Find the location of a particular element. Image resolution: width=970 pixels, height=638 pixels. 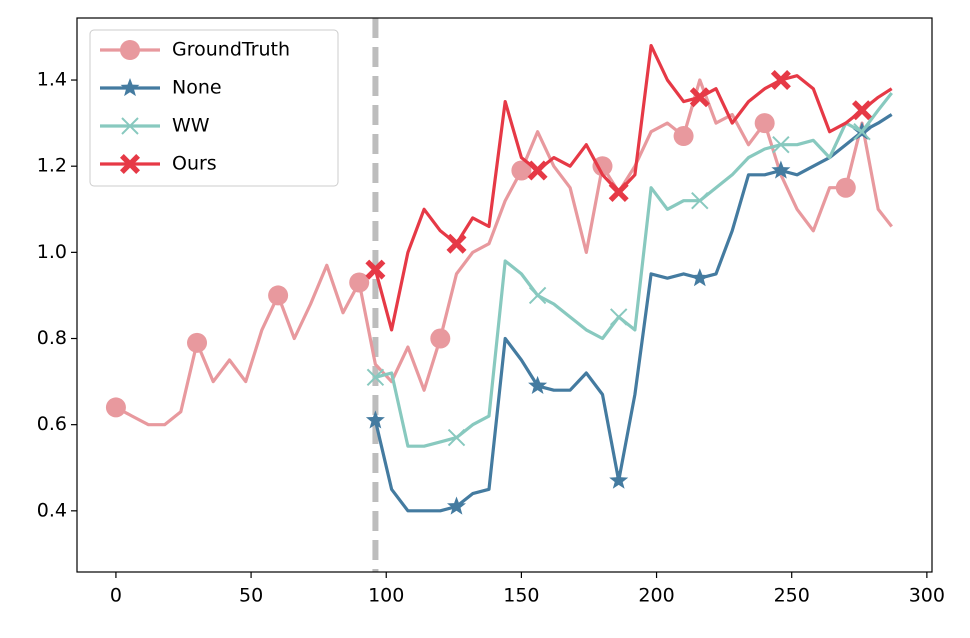

y-tick-label: 0.8 is located at coordinates (52, 338).